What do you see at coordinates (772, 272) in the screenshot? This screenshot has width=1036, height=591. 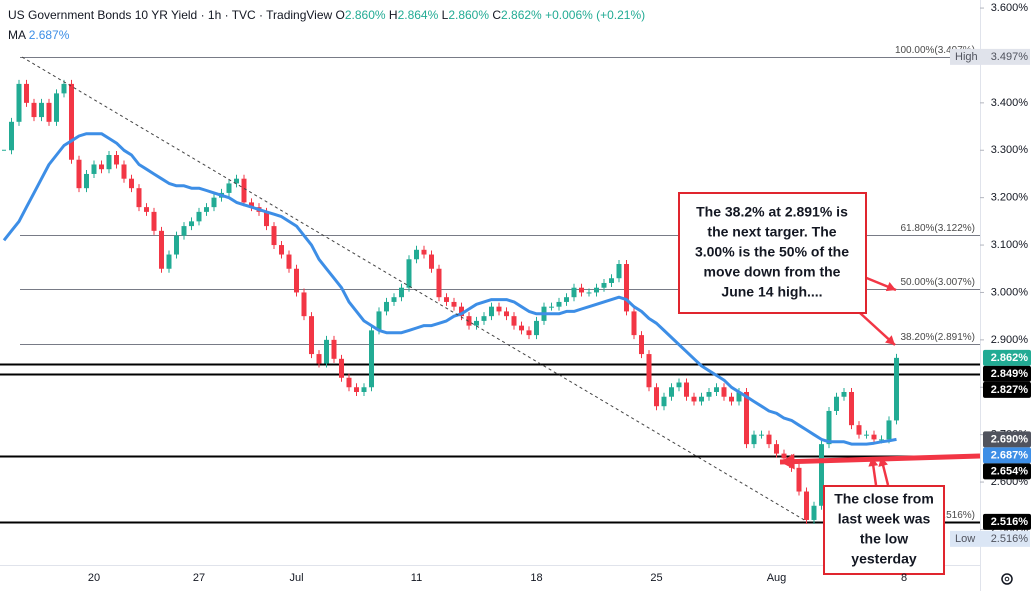 I see `annotation-text: move down from the` at bounding box center [772, 272].